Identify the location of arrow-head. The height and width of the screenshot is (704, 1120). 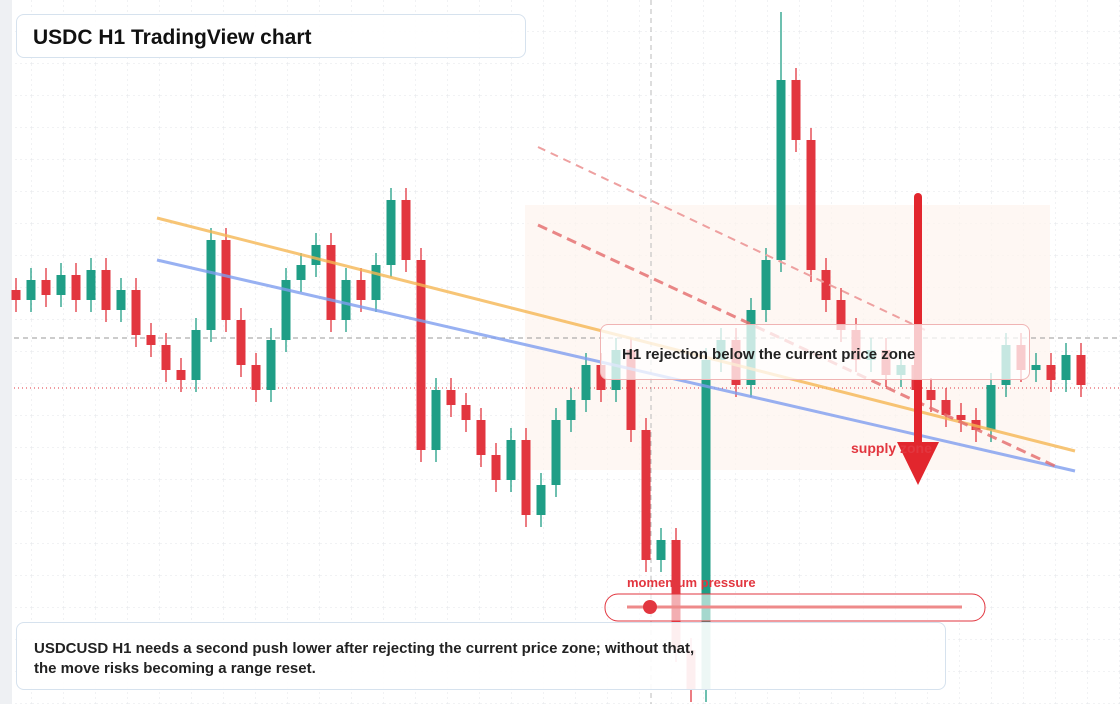
(918, 463).